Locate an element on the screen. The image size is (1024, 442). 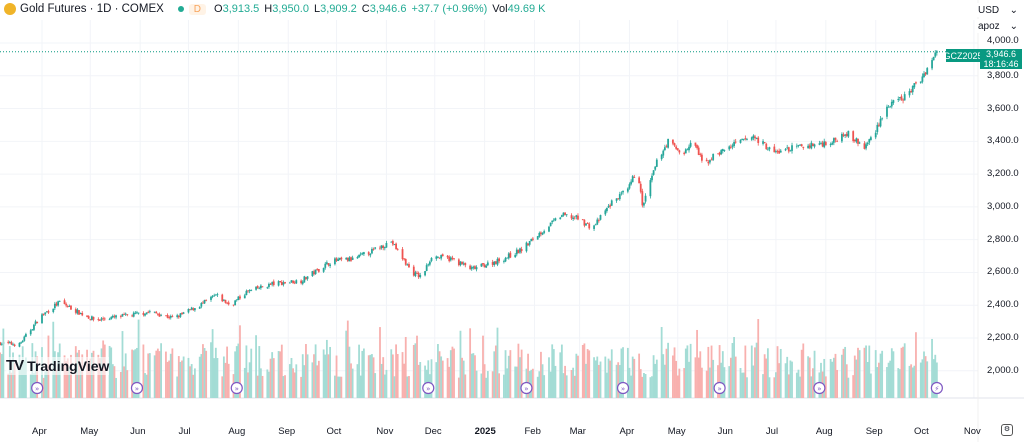
tradingview-logo: TV TradingView is located at coordinates (58, 366).